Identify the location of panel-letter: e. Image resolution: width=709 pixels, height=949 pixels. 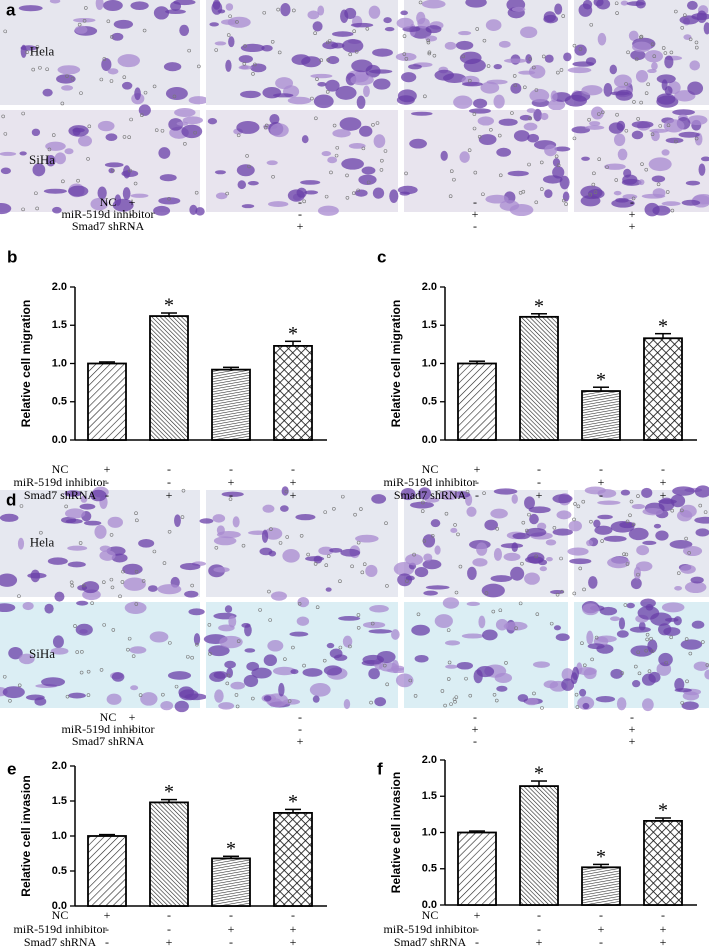
(11, 768).